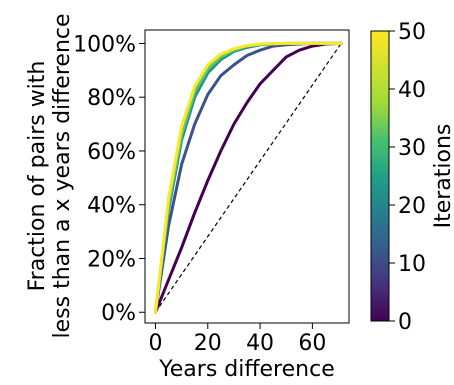 The height and width of the screenshot is (385, 454). Describe the element at coordinates (380, 176) in the screenshot. I see `colorbar-gradient` at that location.